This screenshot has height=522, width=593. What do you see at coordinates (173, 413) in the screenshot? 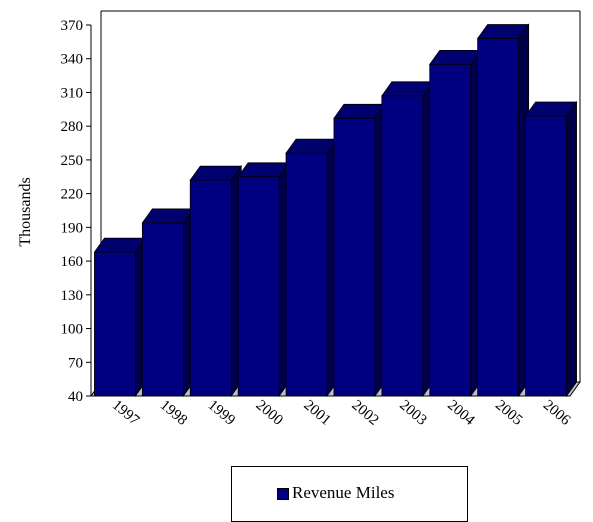
I see `x-tick-label-1998: 1998` at bounding box center [173, 413].